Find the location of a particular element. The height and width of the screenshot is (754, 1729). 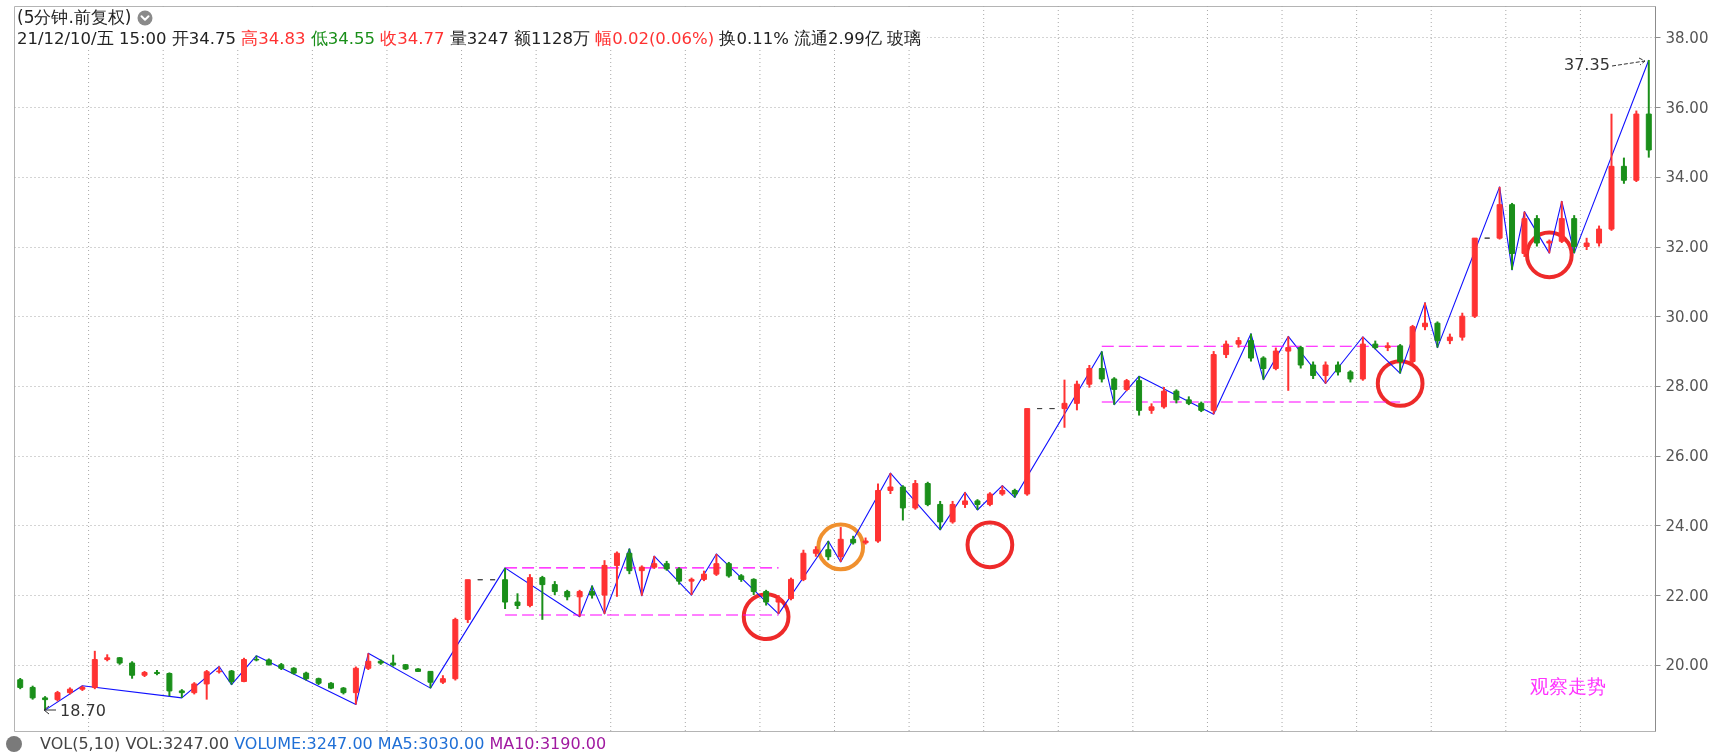

y-tick-label: 22.00 is located at coordinates (1687, 595).